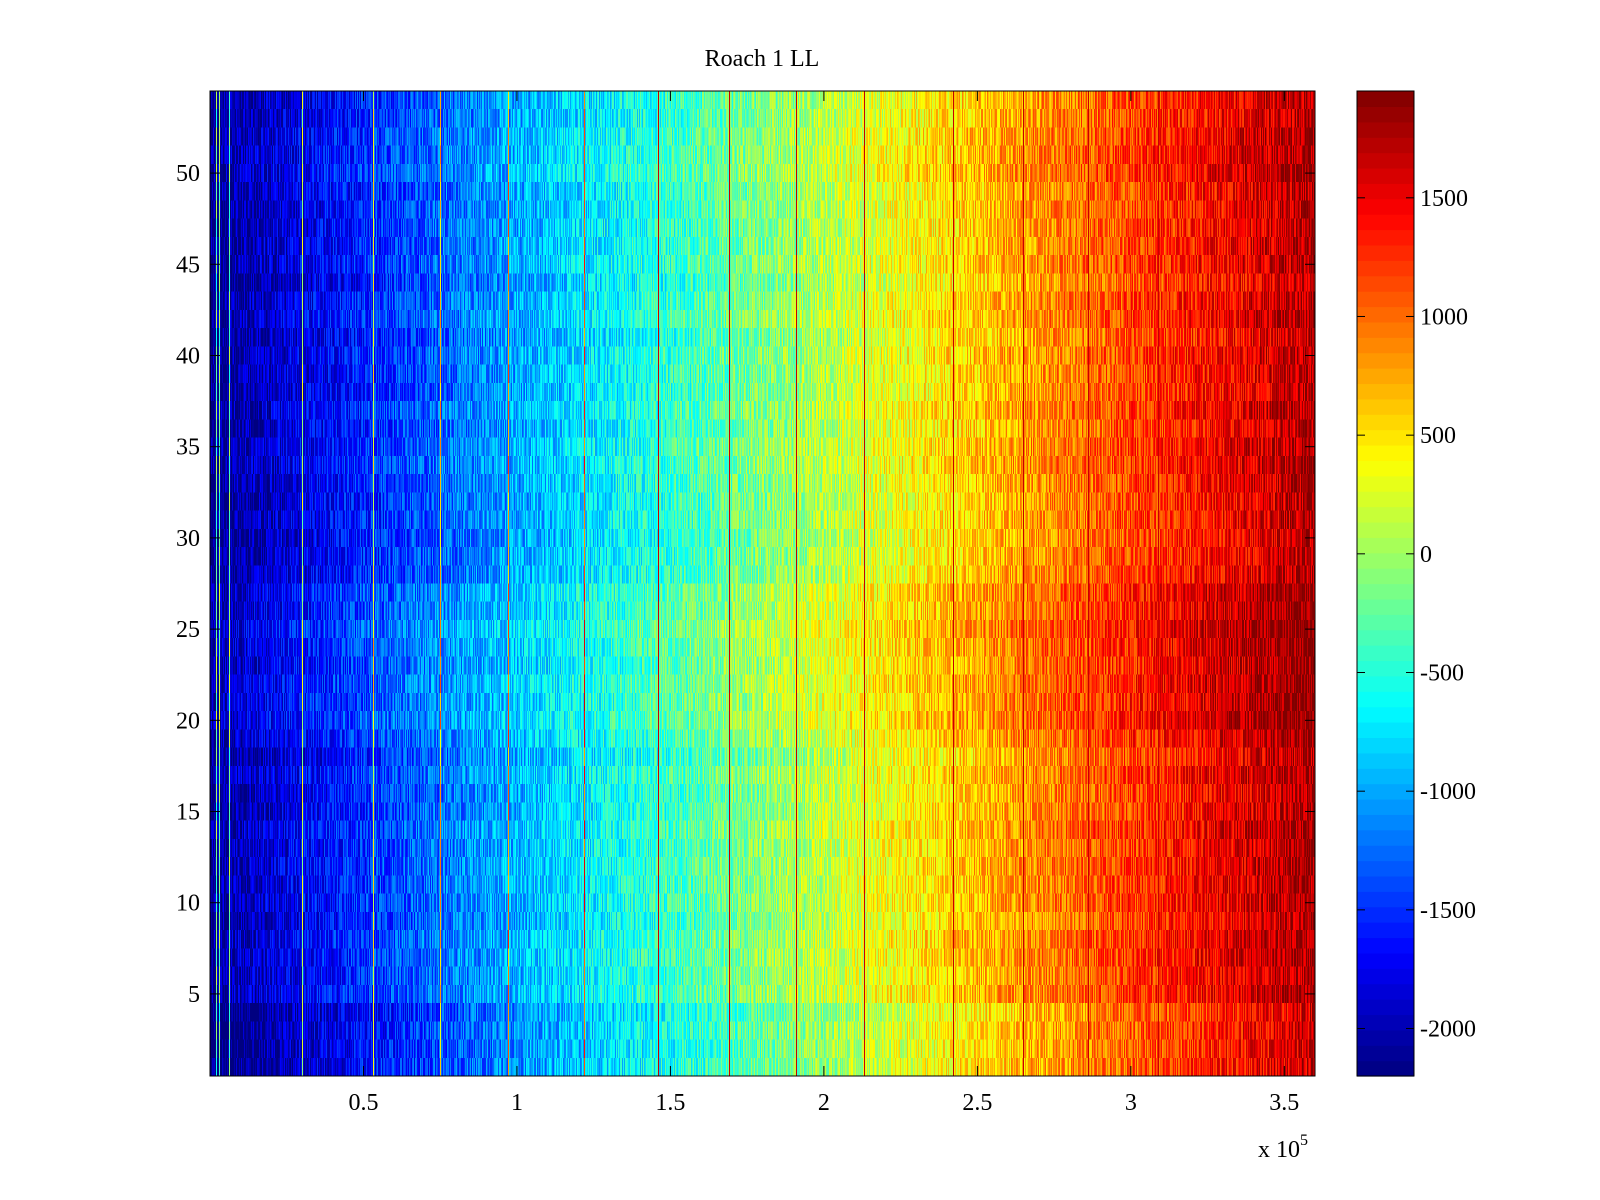 The height and width of the screenshot is (1200, 1600). Describe the element at coordinates (188, 265) in the screenshot. I see `y-tick-label: 45` at that location.